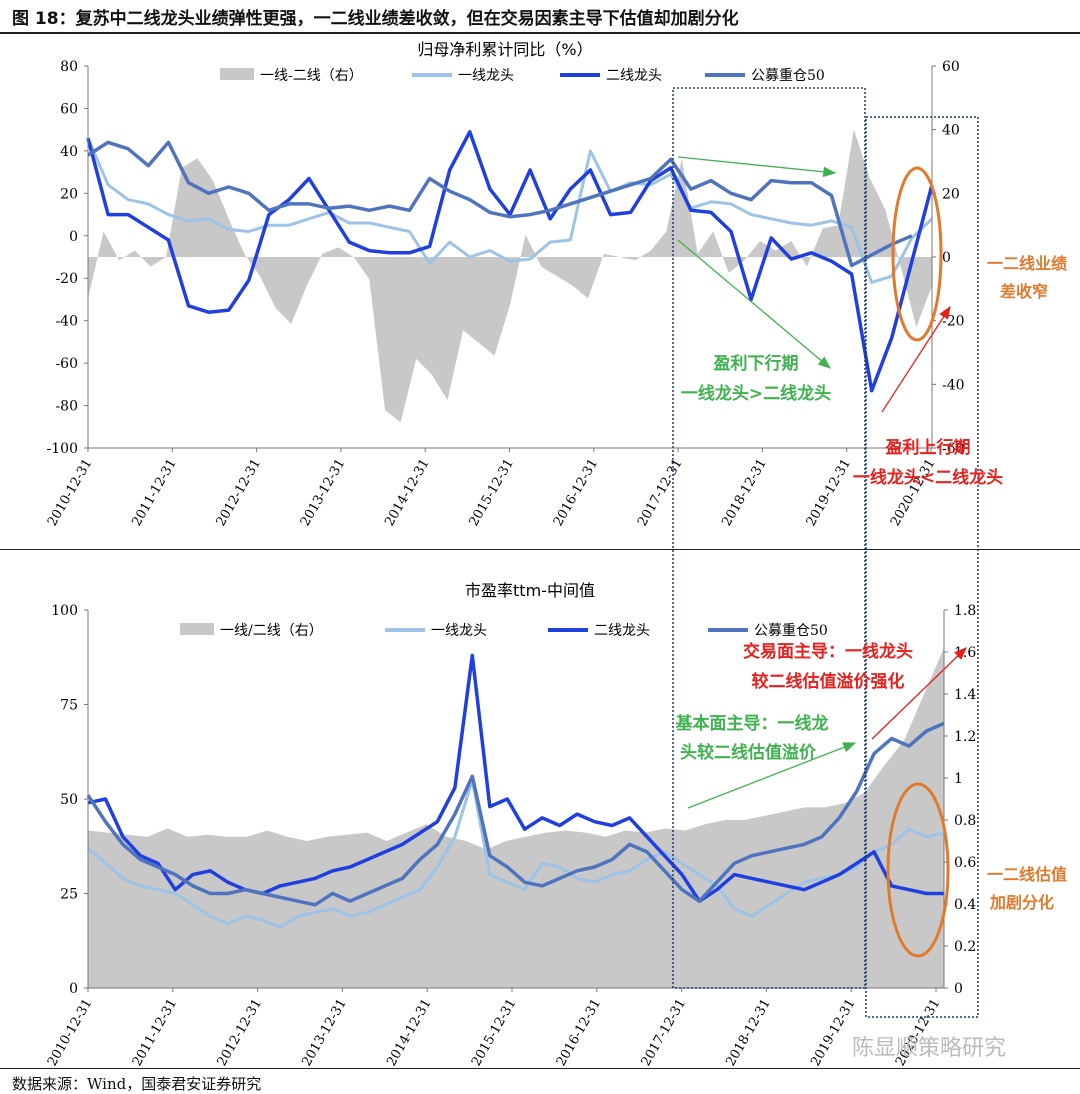 The image size is (1080, 1094). I want to click on annotation-green-top-line1: 盈利下行期, so click(756, 363).